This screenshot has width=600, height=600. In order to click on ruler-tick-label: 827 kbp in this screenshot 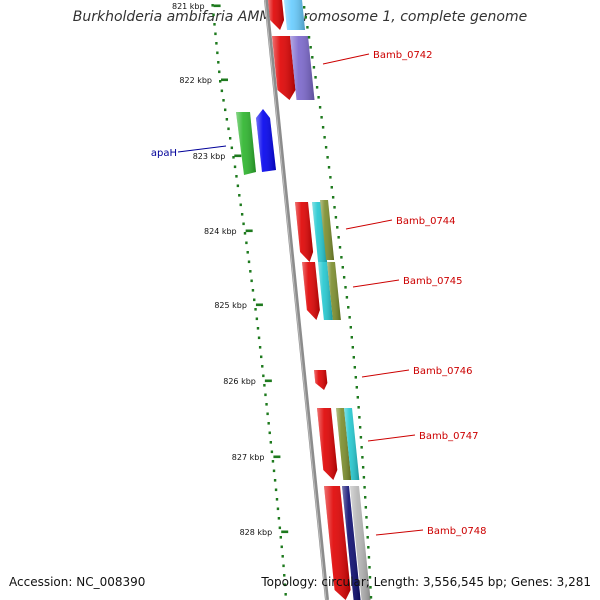, I will do `click(248, 457)`.